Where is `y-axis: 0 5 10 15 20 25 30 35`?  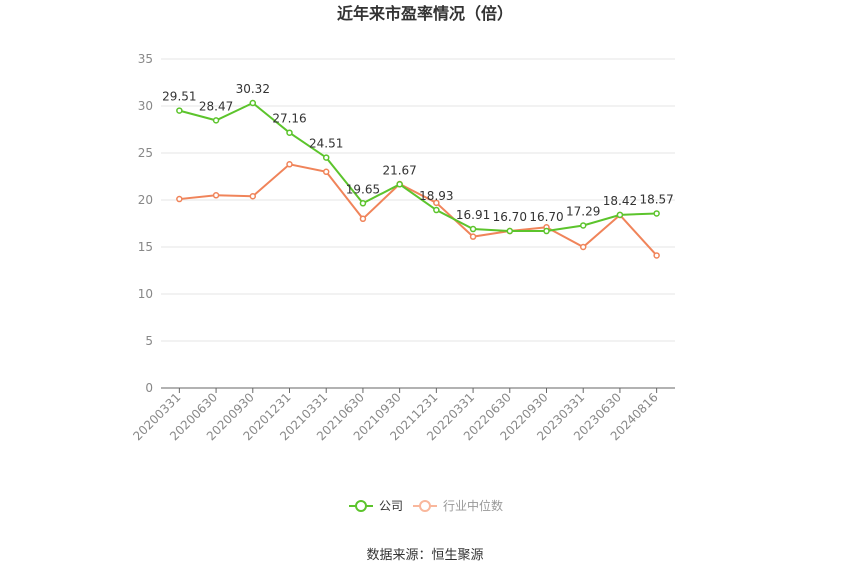
y-axis: 0 5 10 15 20 25 30 35 is located at coordinates (145, 223).